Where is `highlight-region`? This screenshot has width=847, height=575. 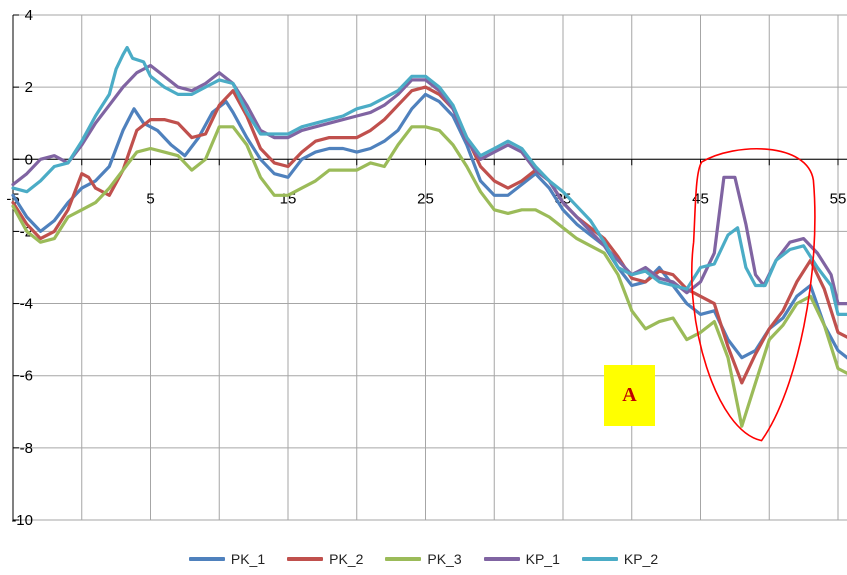 highlight-region is located at coordinates (753, 295).